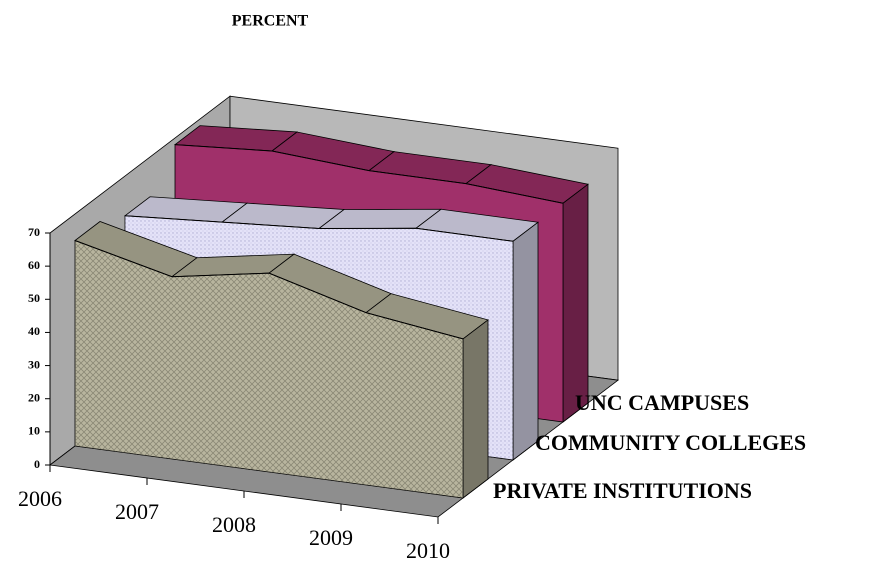 Image resolution: width=876 pixels, height=573 pixels. What do you see at coordinates (34, 364) in the screenshot?
I see `y-tick-label: 30` at bounding box center [34, 364].